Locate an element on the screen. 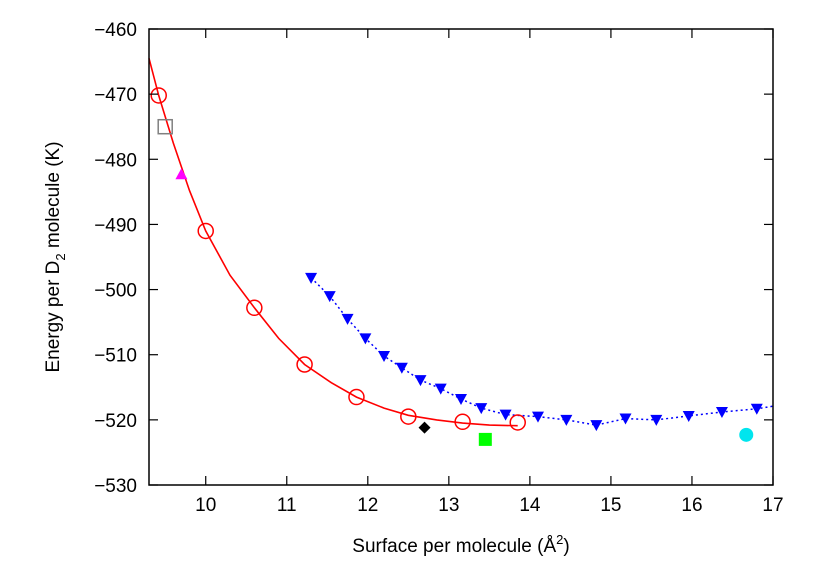 Image resolution: width=830 pixels, height=581 pixels. y-tick-label: −520 is located at coordinates (115, 421).